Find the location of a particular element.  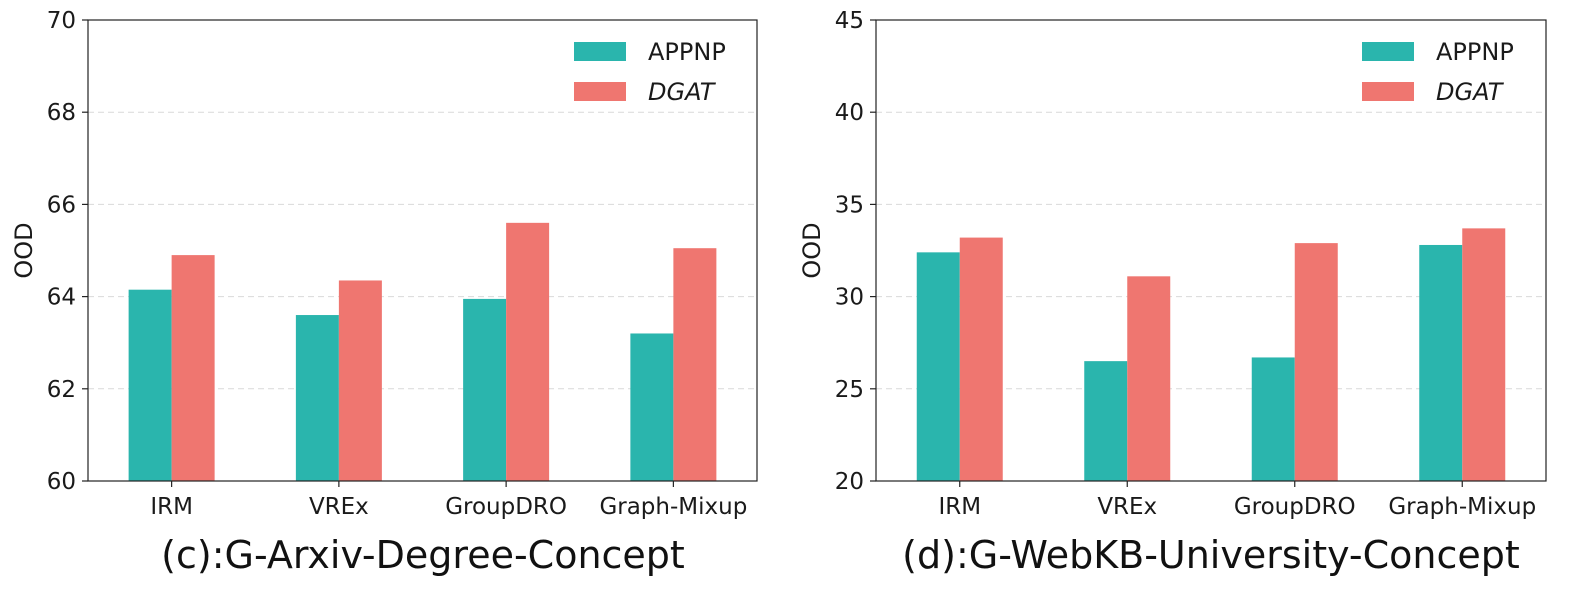

y-tick-label: 66 is located at coordinates (61, 205).